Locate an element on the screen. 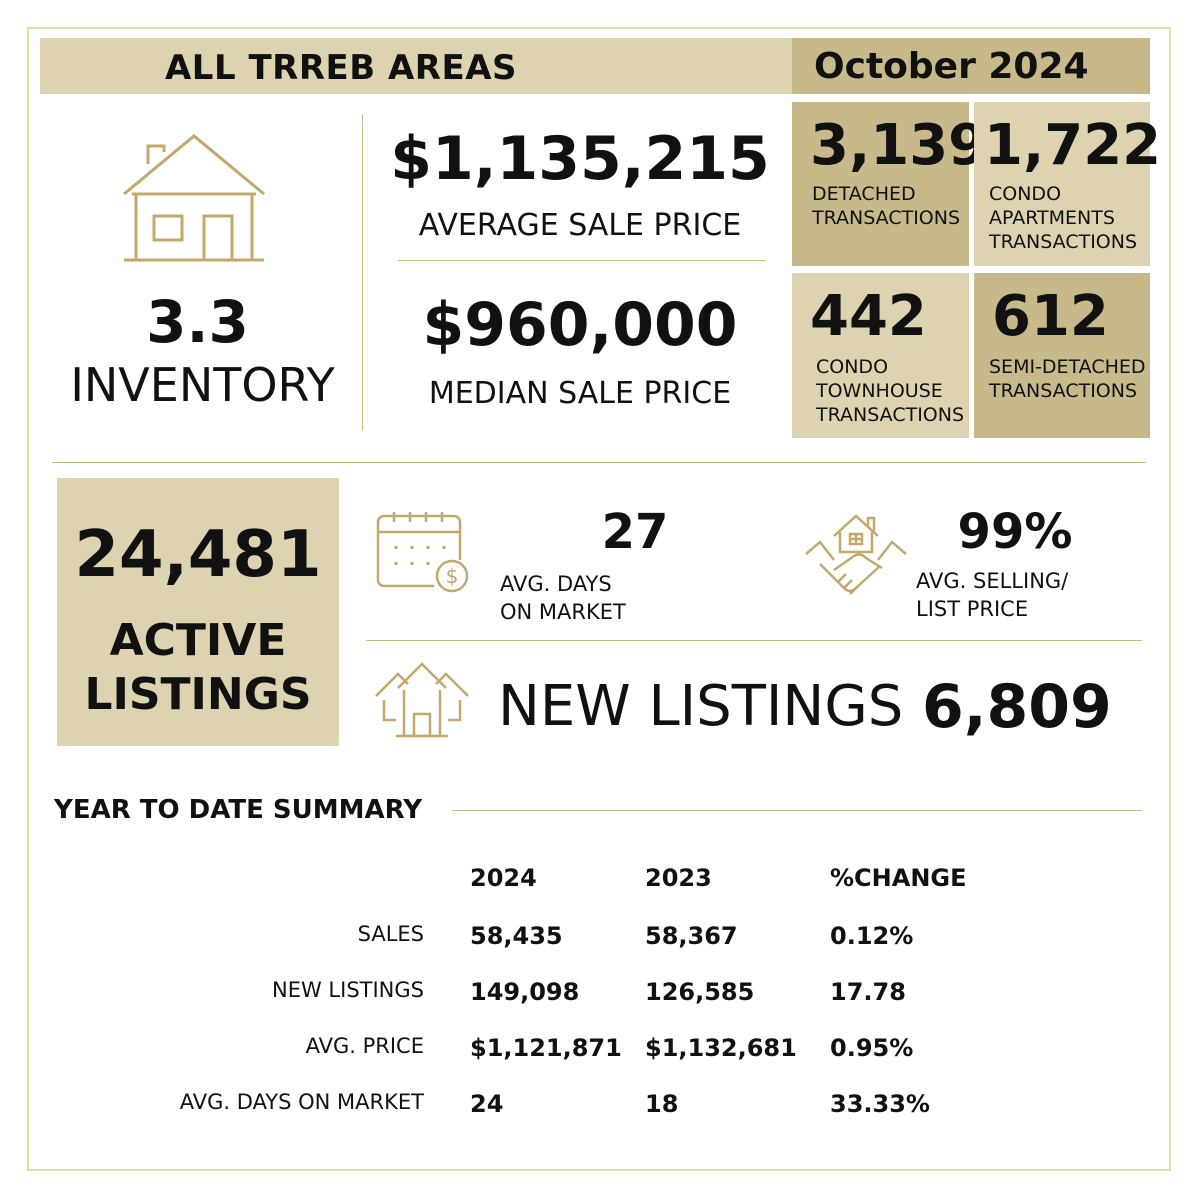 The height and width of the screenshot is (1200, 1200). header-date: October 2024 is located at coordinates (951, 66).